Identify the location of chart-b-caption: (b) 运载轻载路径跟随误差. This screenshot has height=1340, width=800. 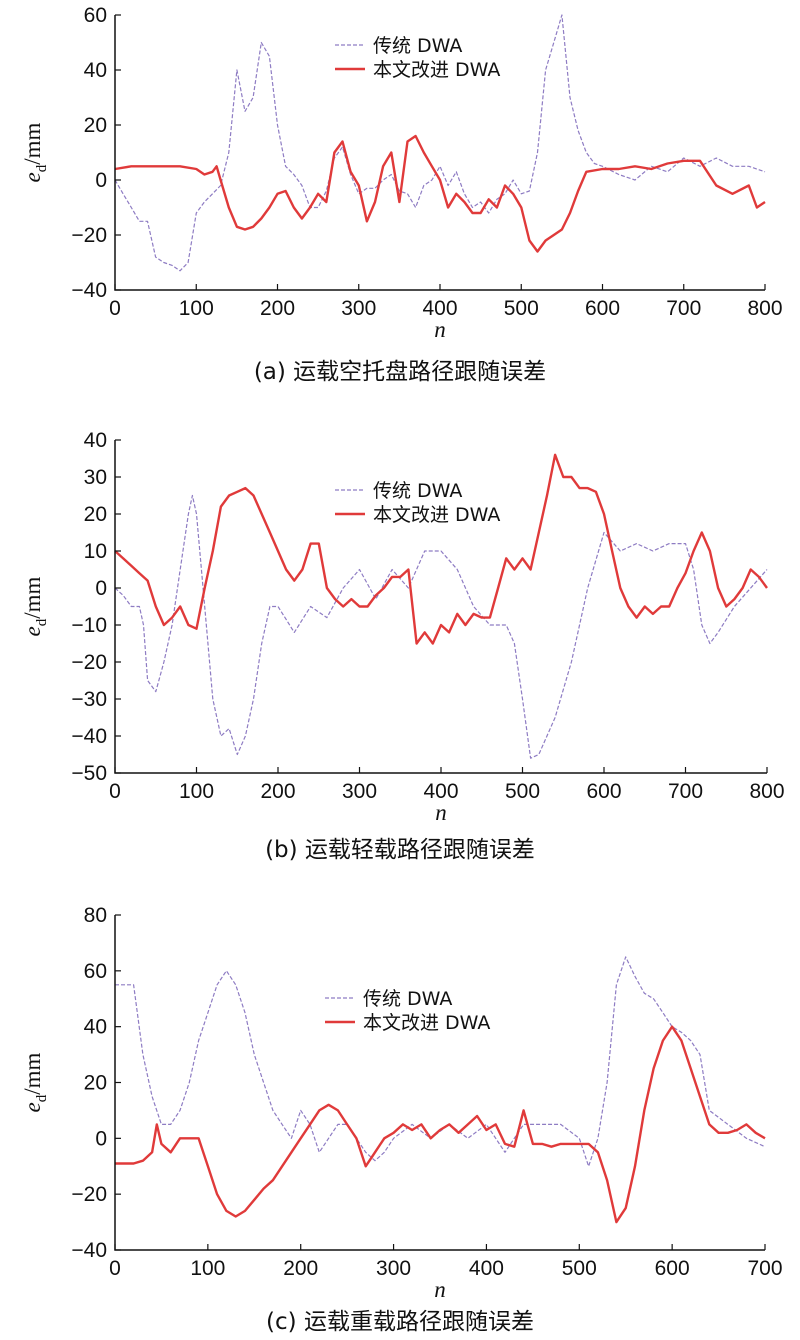
(400, 850).